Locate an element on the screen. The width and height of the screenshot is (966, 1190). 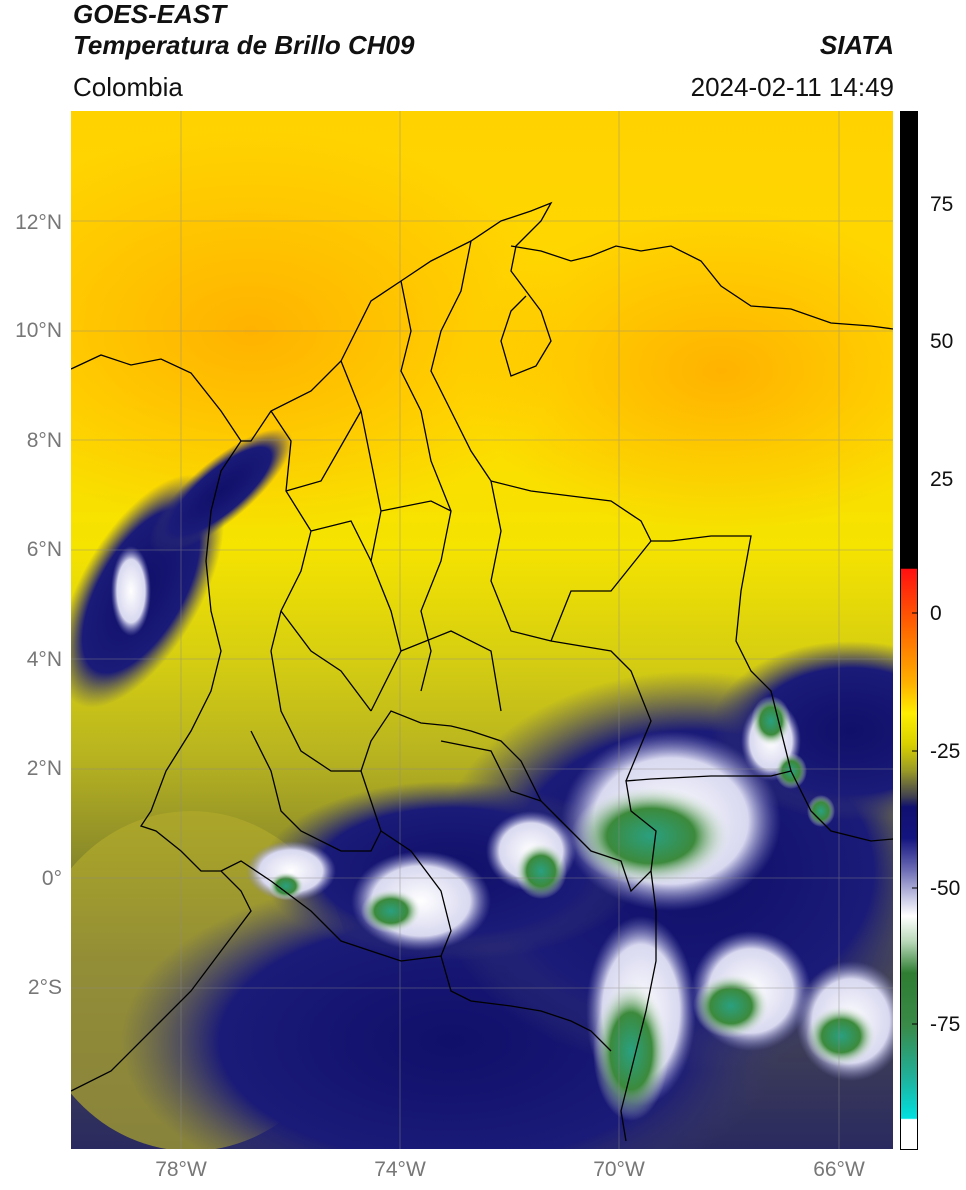
lat-tick-6n: 6°N is located at coordinates (44, 549).